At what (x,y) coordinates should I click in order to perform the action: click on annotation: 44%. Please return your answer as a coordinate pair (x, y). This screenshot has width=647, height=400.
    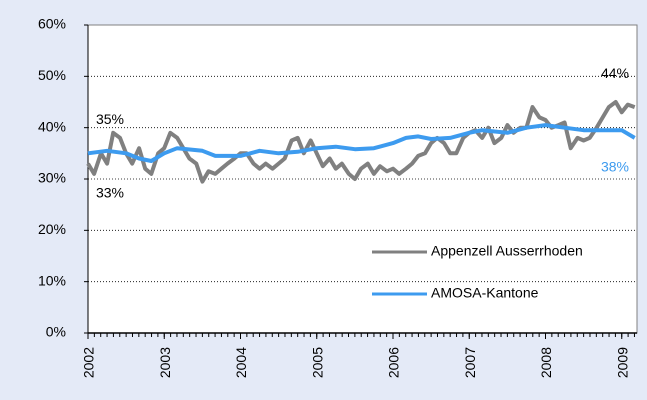
    Looking at the image, I should click on (615, 73).